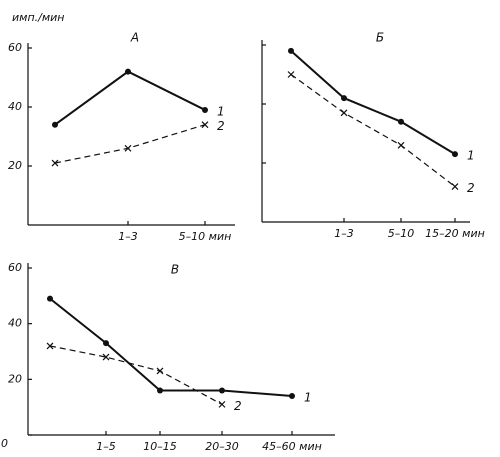 The image size is (500, 457). I want to click on y-axis-label: имп./мин, so click(38, 17).